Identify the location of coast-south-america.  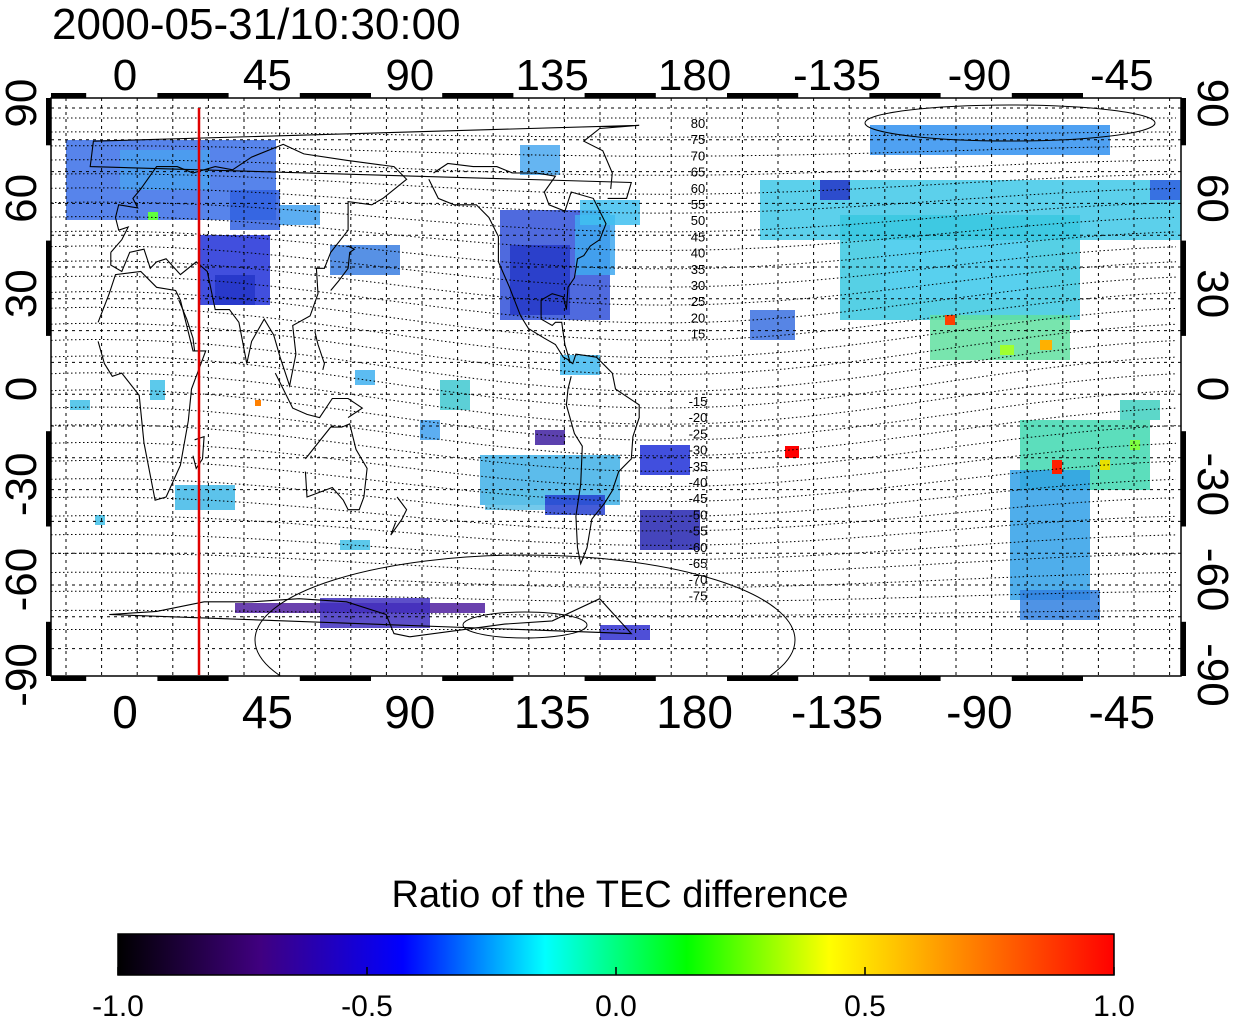
(602, 459).